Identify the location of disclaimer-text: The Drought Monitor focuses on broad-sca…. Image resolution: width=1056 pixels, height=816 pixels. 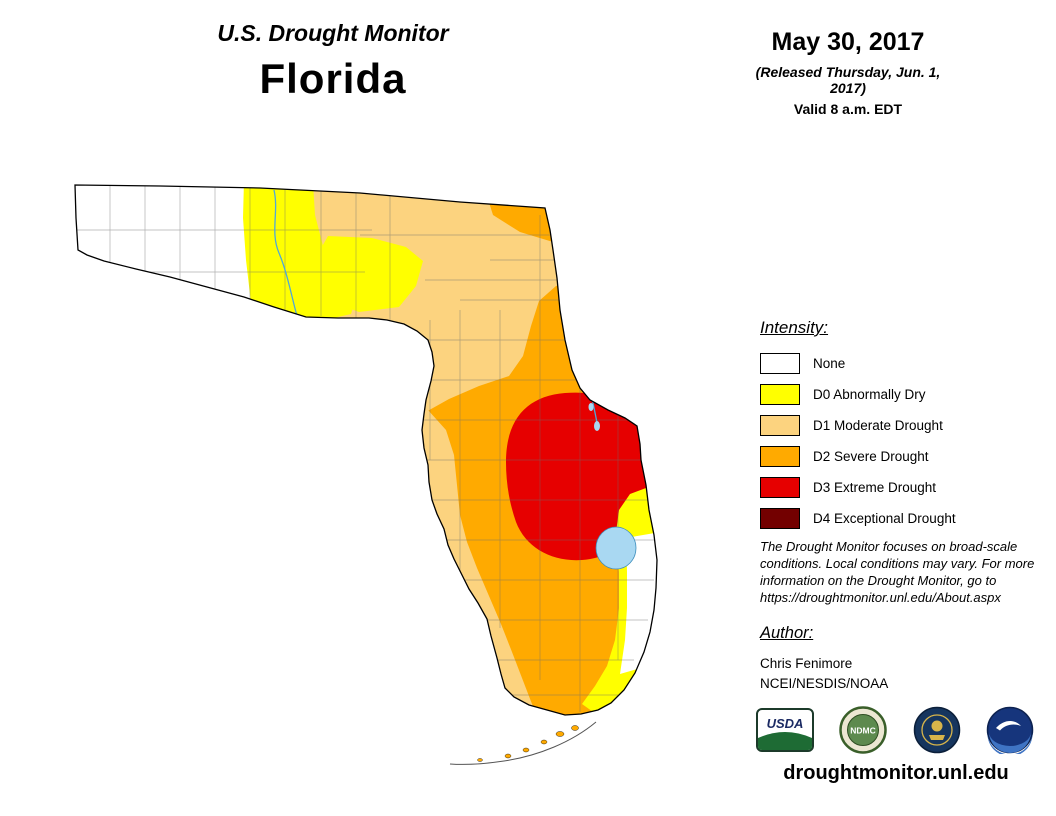
(897, 572).